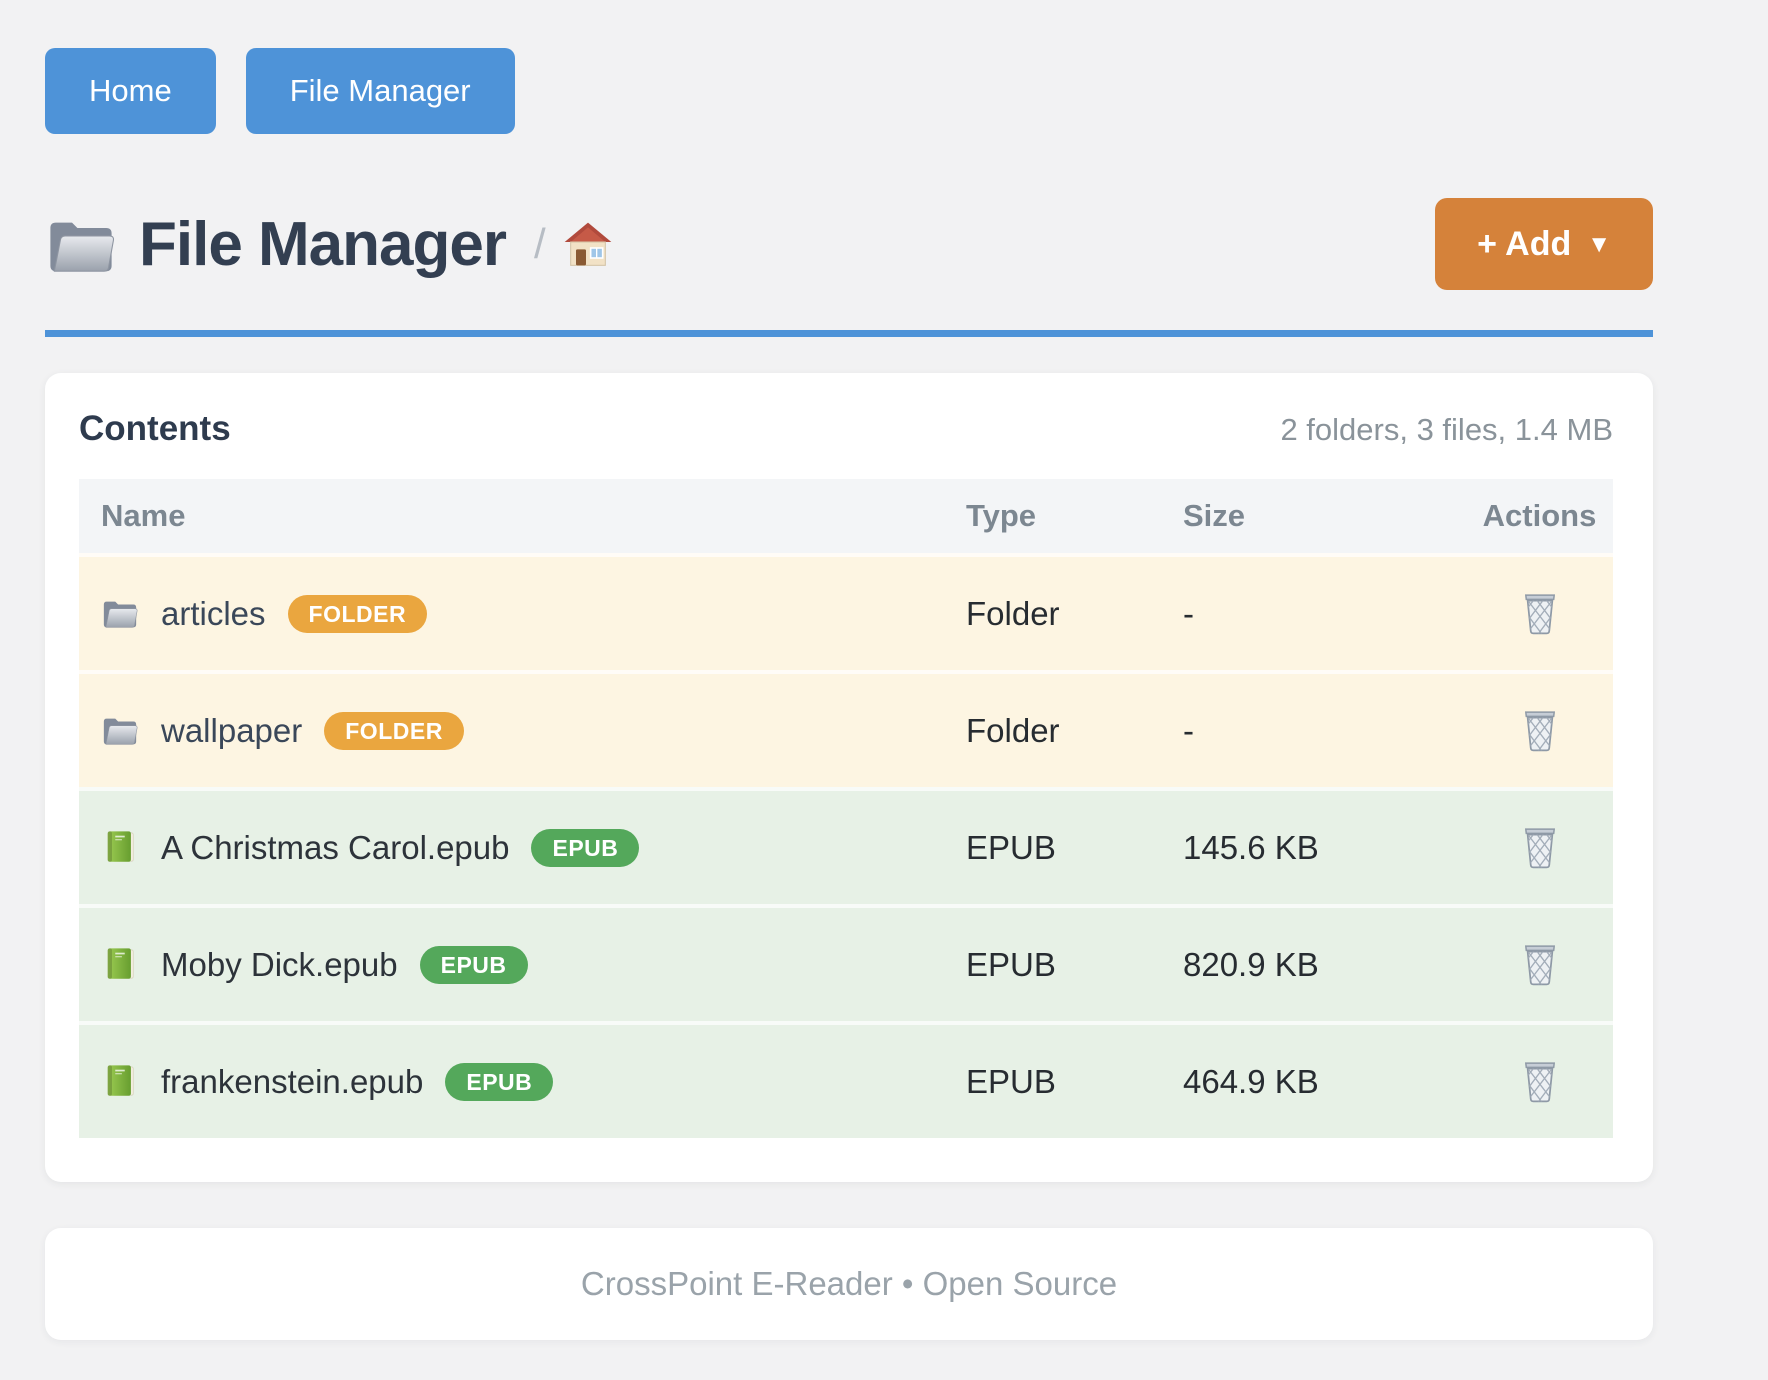  What do you see at coordinates (335, 847) in the screenshot?
I see `entry-name: A Christmas Carol.epub` at bounding box center [335, 847].